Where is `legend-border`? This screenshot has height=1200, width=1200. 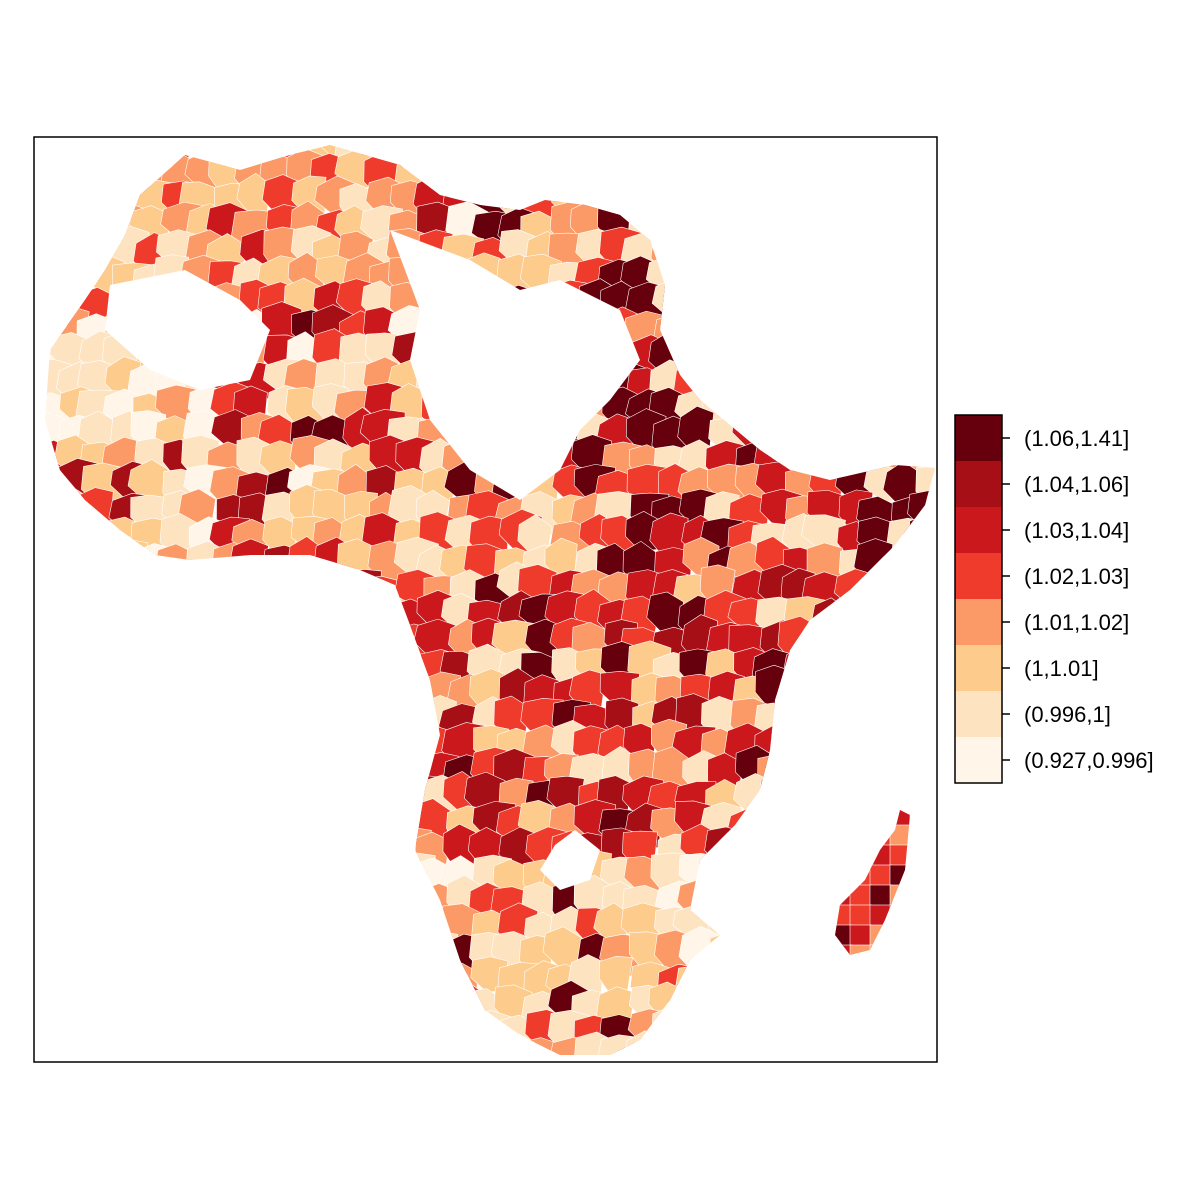 legend-border is located at coordinates (978, 599).